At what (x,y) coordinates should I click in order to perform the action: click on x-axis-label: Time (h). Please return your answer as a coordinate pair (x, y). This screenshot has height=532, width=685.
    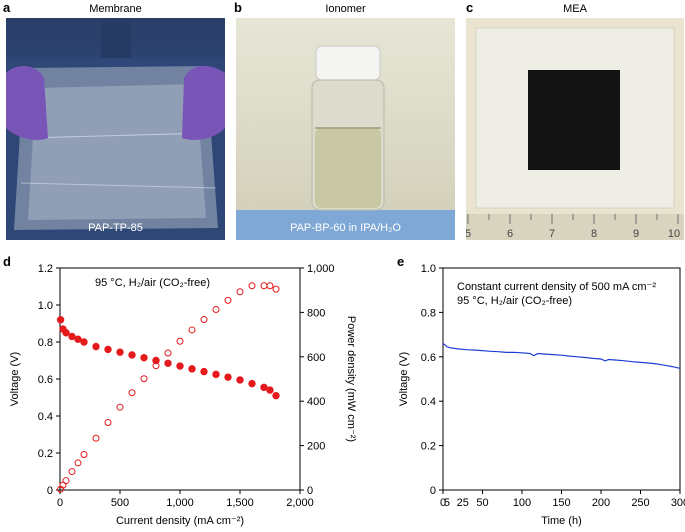
    Looking at the image, I should click on (561, 521).